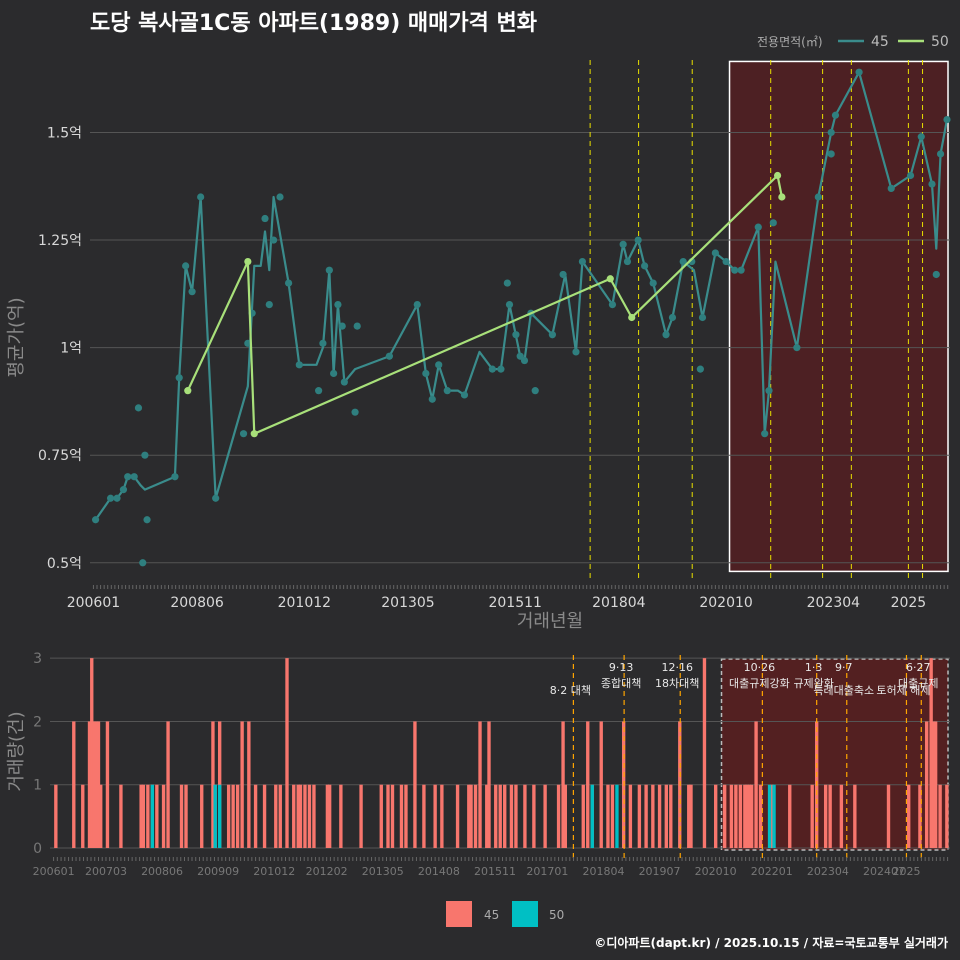 The image size is (960, 960). Describe the element at coordinates (313, 23) in the screenshot. I see `chart-title: 도당 복사골1C동 아파트(1989) 매매가격 변화` at that location.